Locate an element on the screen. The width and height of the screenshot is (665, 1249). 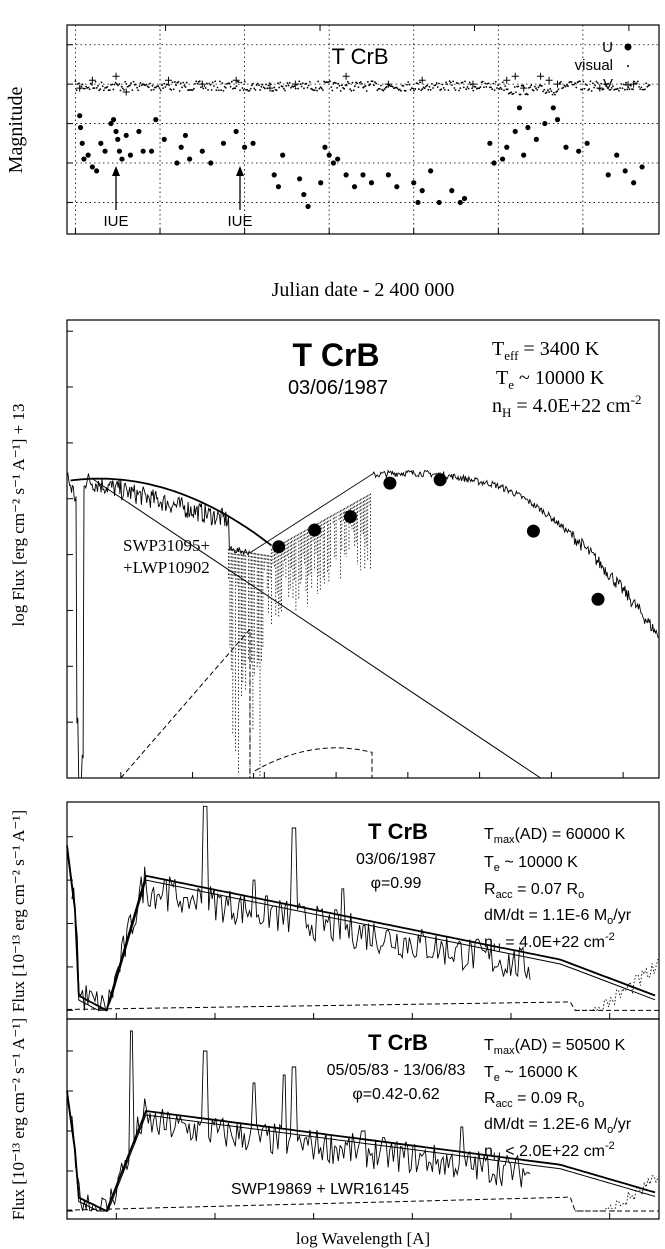
observed-uv-spectrum is located at coordinates (301, 908).